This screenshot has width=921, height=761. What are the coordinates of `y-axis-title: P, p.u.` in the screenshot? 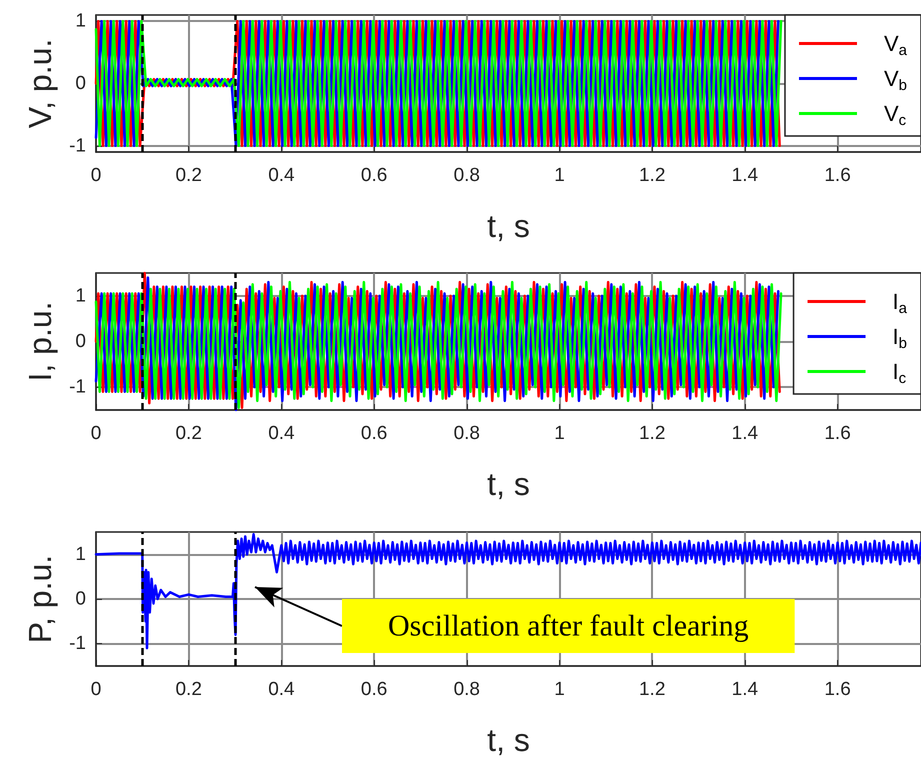 It's located at (40, 599).